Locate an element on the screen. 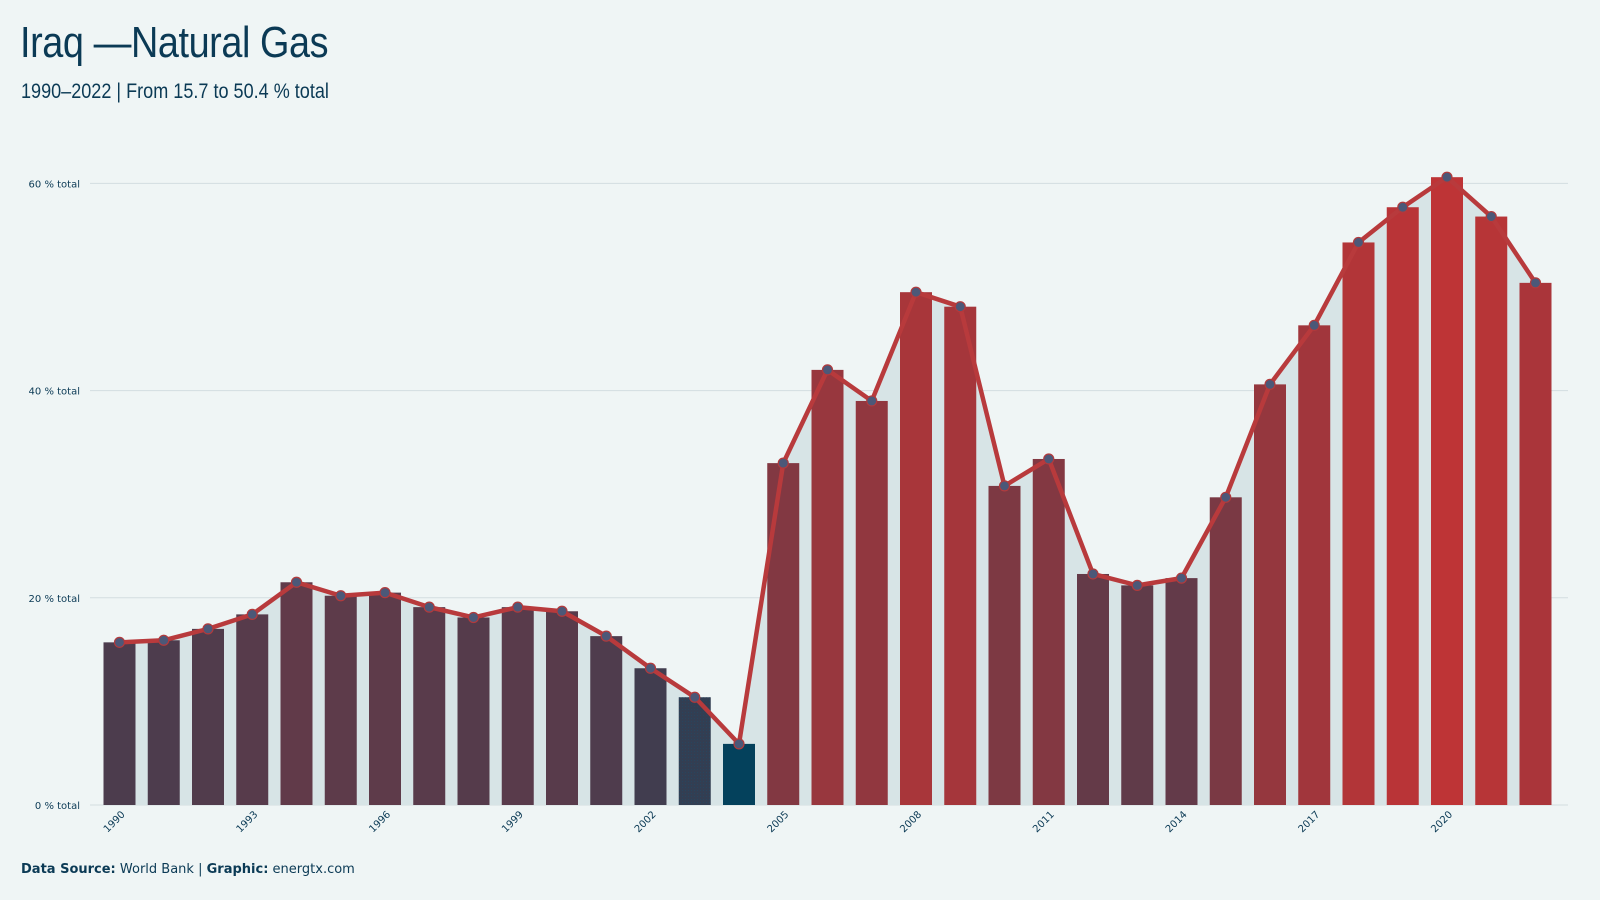 The image size is (1600, 900). point-2018 is located at coordinates (1358, 242).